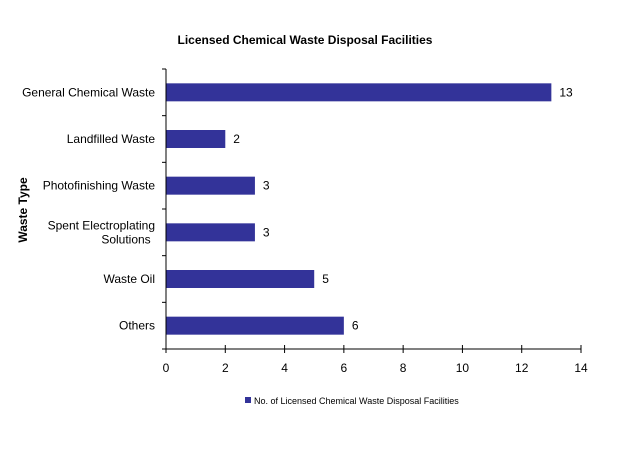 The height and width of the screenshot is (453, 623). Describe the element at coordinates (225, 368) in the screenshot. I see `x-tick-label: 2` at that location.